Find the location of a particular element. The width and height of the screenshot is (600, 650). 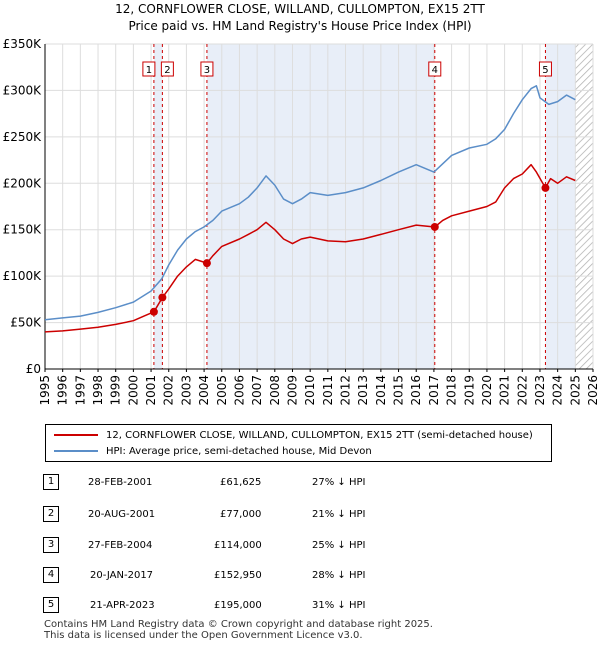

x-tick-label: 2020 is located at coordinates (487, 390).